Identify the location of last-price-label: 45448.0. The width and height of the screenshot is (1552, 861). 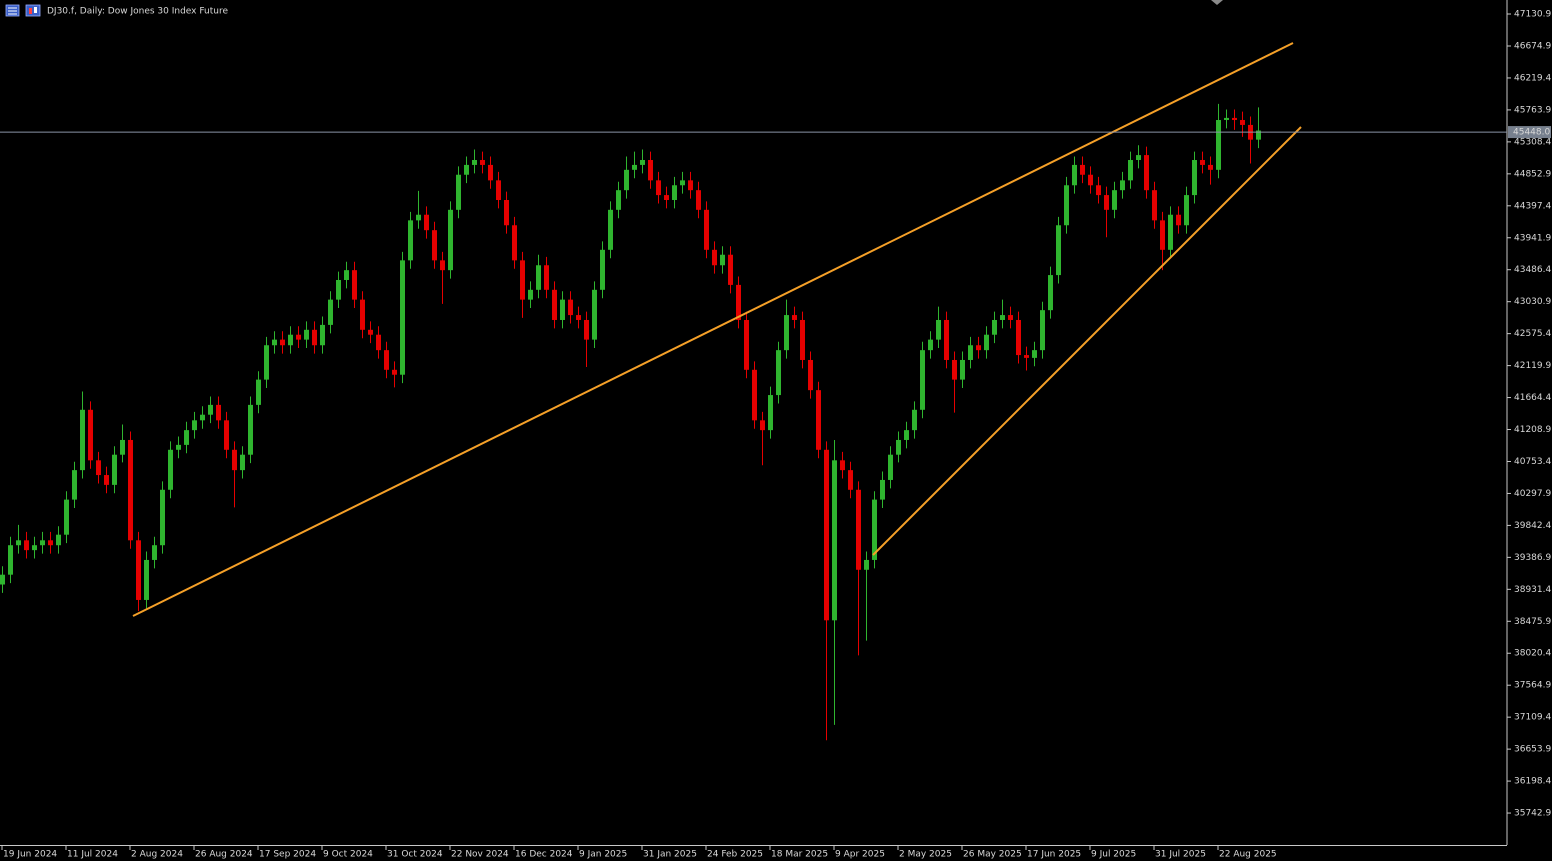
(1531, 133).